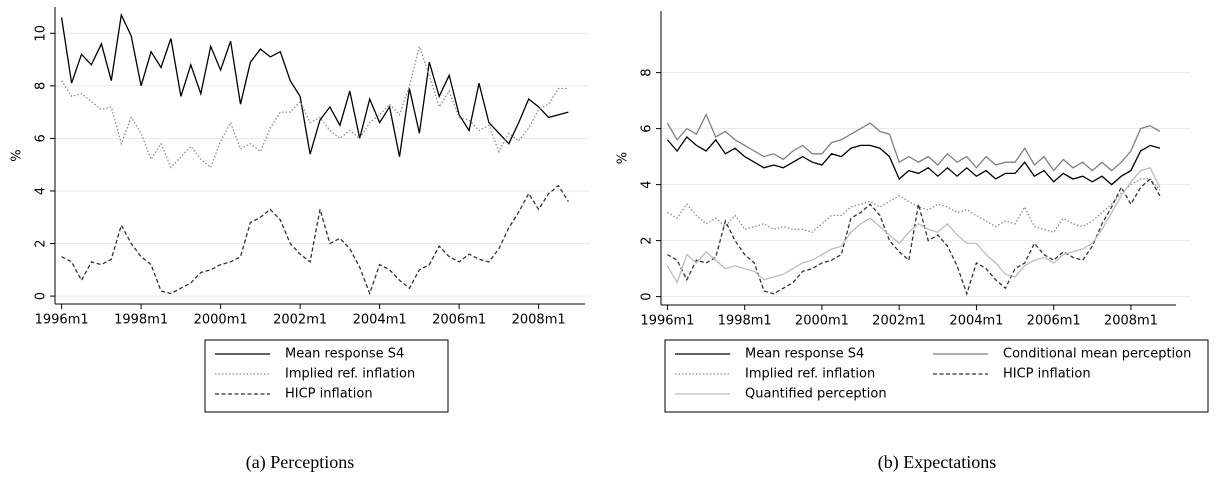 The image size is (1228, 478). What do you see at coordinates (300, 462) in the screenshot?
I see `caption: (a) Perceptions` at bounding box center [300, 462].